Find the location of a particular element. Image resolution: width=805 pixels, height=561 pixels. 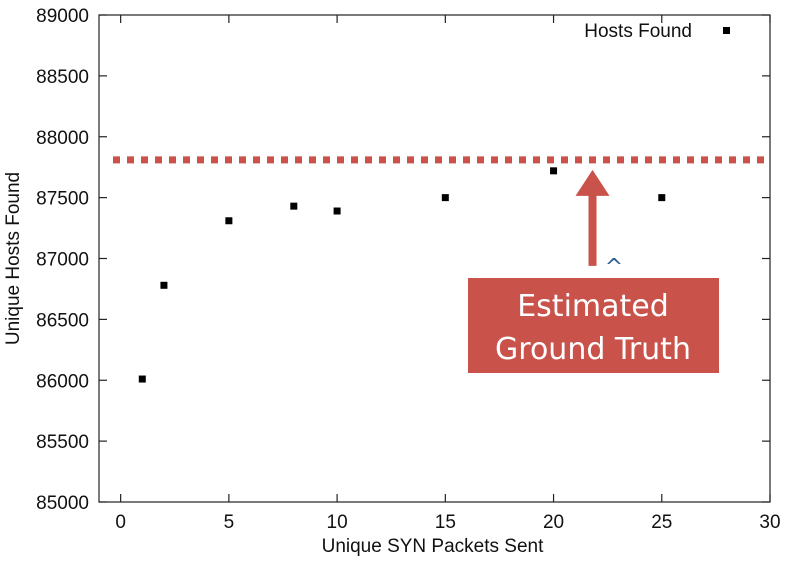

x-tick-label: 25 is located at coordinates (661, 522).